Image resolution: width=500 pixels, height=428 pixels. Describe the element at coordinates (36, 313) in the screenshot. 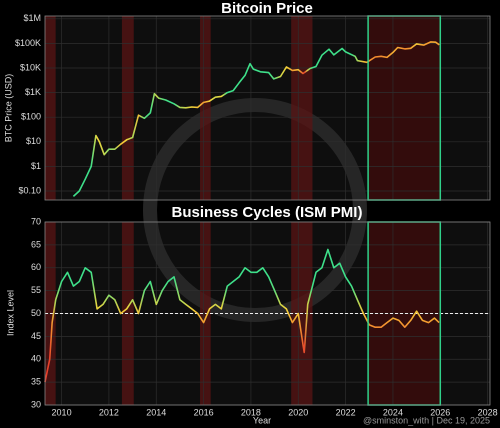

I see `y-tick-label: 50` at that location.